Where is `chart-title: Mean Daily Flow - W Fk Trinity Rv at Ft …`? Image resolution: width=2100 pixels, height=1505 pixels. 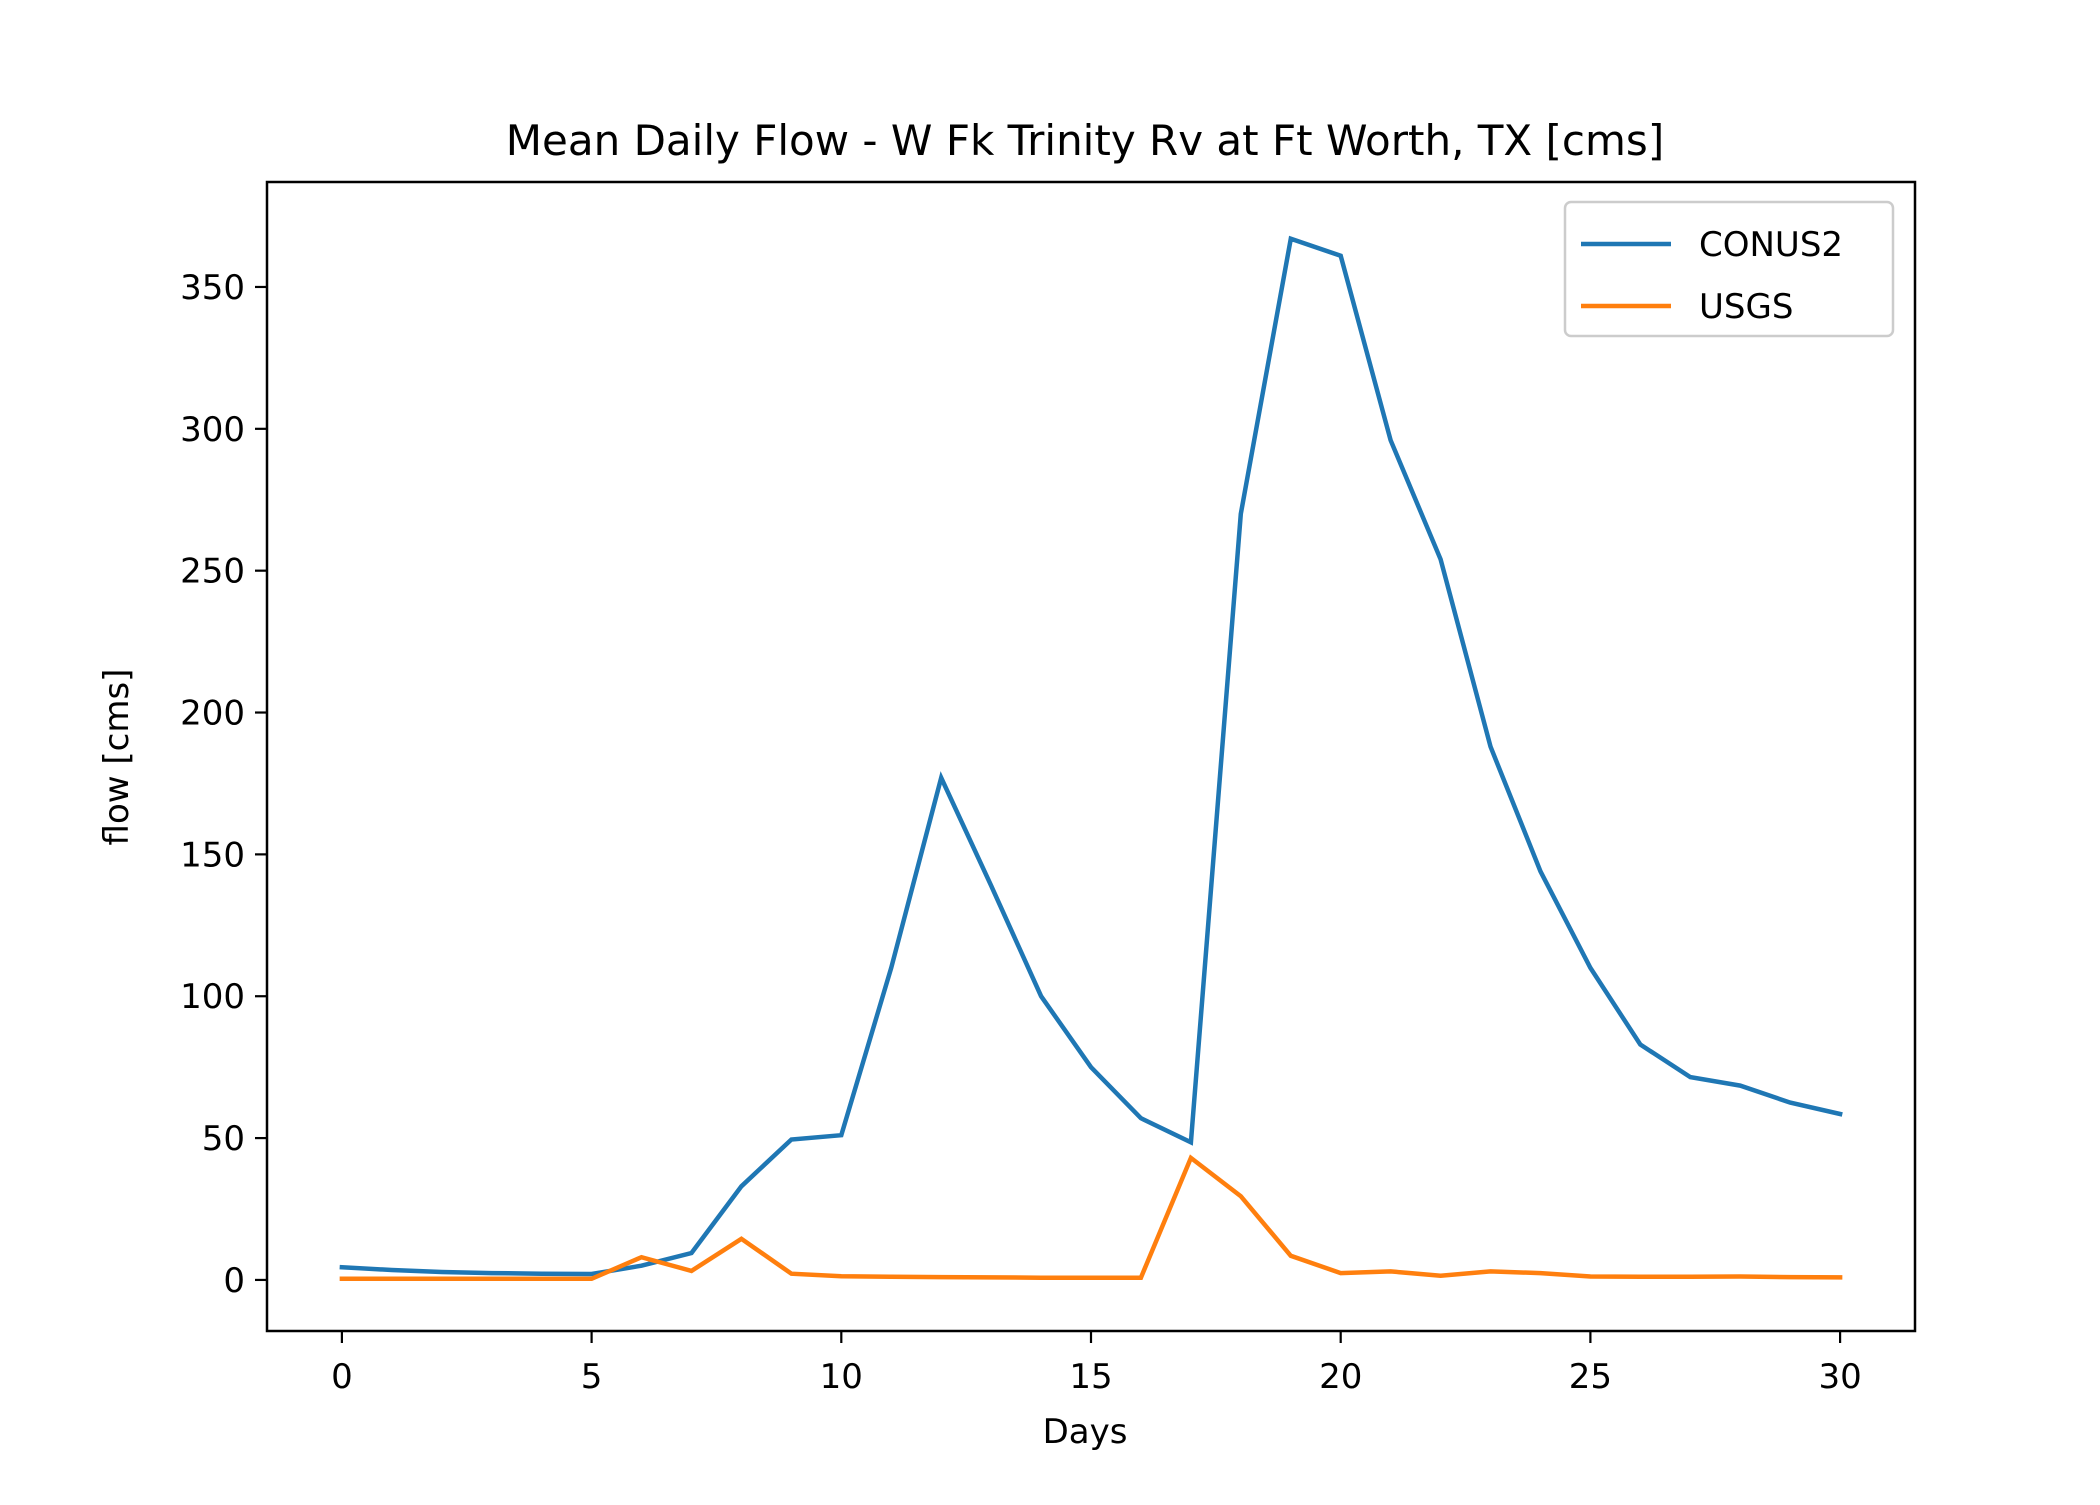
chart-title: Mean Daily Flow - W Fk Trinity Rv at Ft … is located at coordinates (1085, 140).